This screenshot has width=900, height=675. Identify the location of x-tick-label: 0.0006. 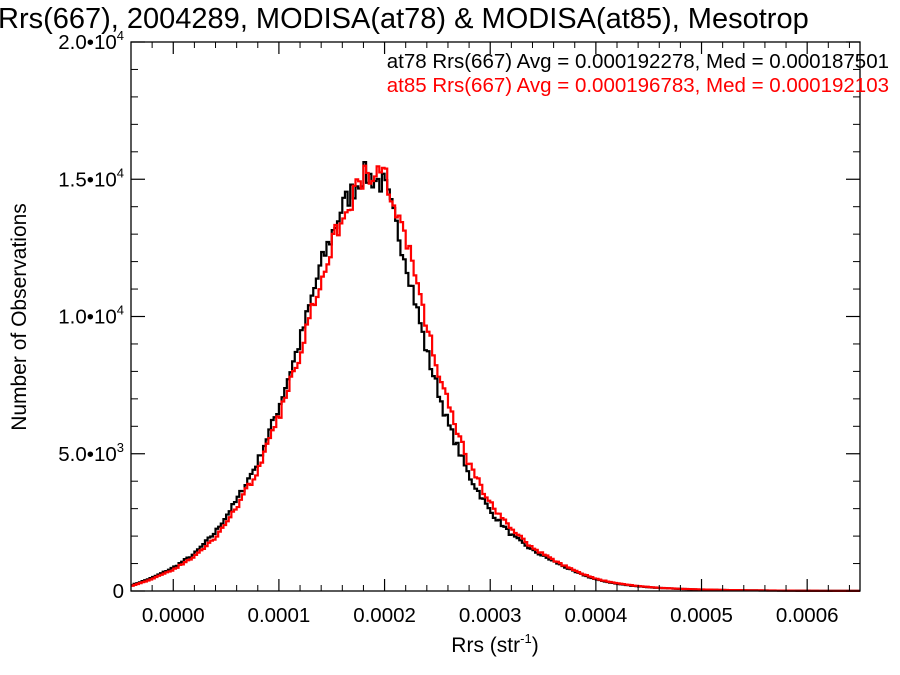
(807, 615).